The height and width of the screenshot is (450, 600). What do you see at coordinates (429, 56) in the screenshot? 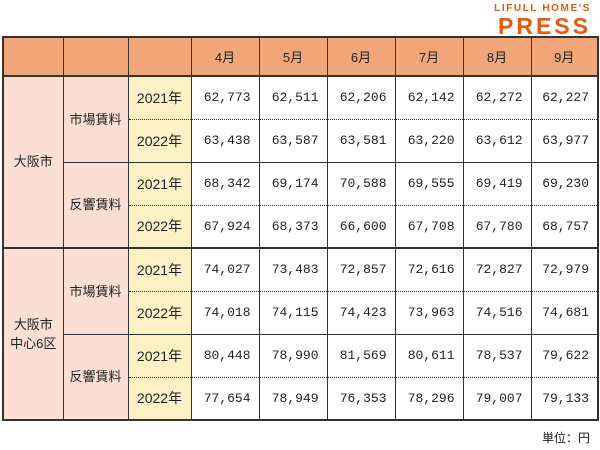
I see `month-header: 7月` at bounding box center [429, 56].